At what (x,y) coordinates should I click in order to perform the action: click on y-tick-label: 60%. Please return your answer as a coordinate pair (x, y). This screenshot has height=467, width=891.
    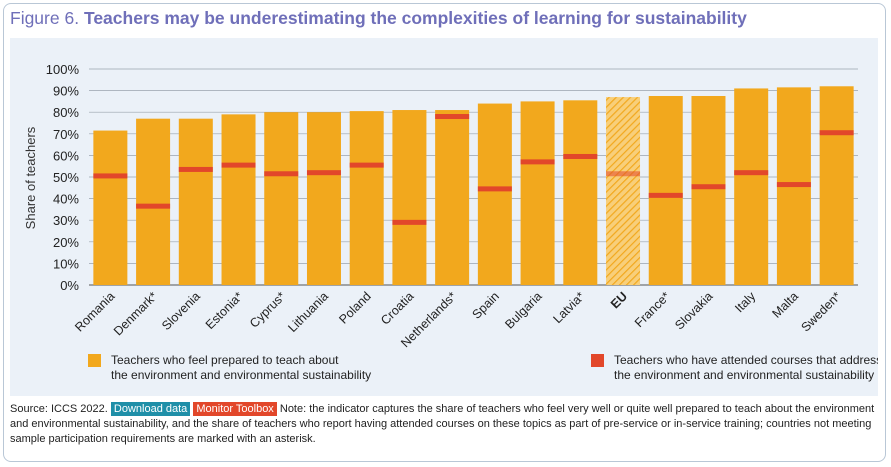
    Looking at the image, I should click on (66, 155).